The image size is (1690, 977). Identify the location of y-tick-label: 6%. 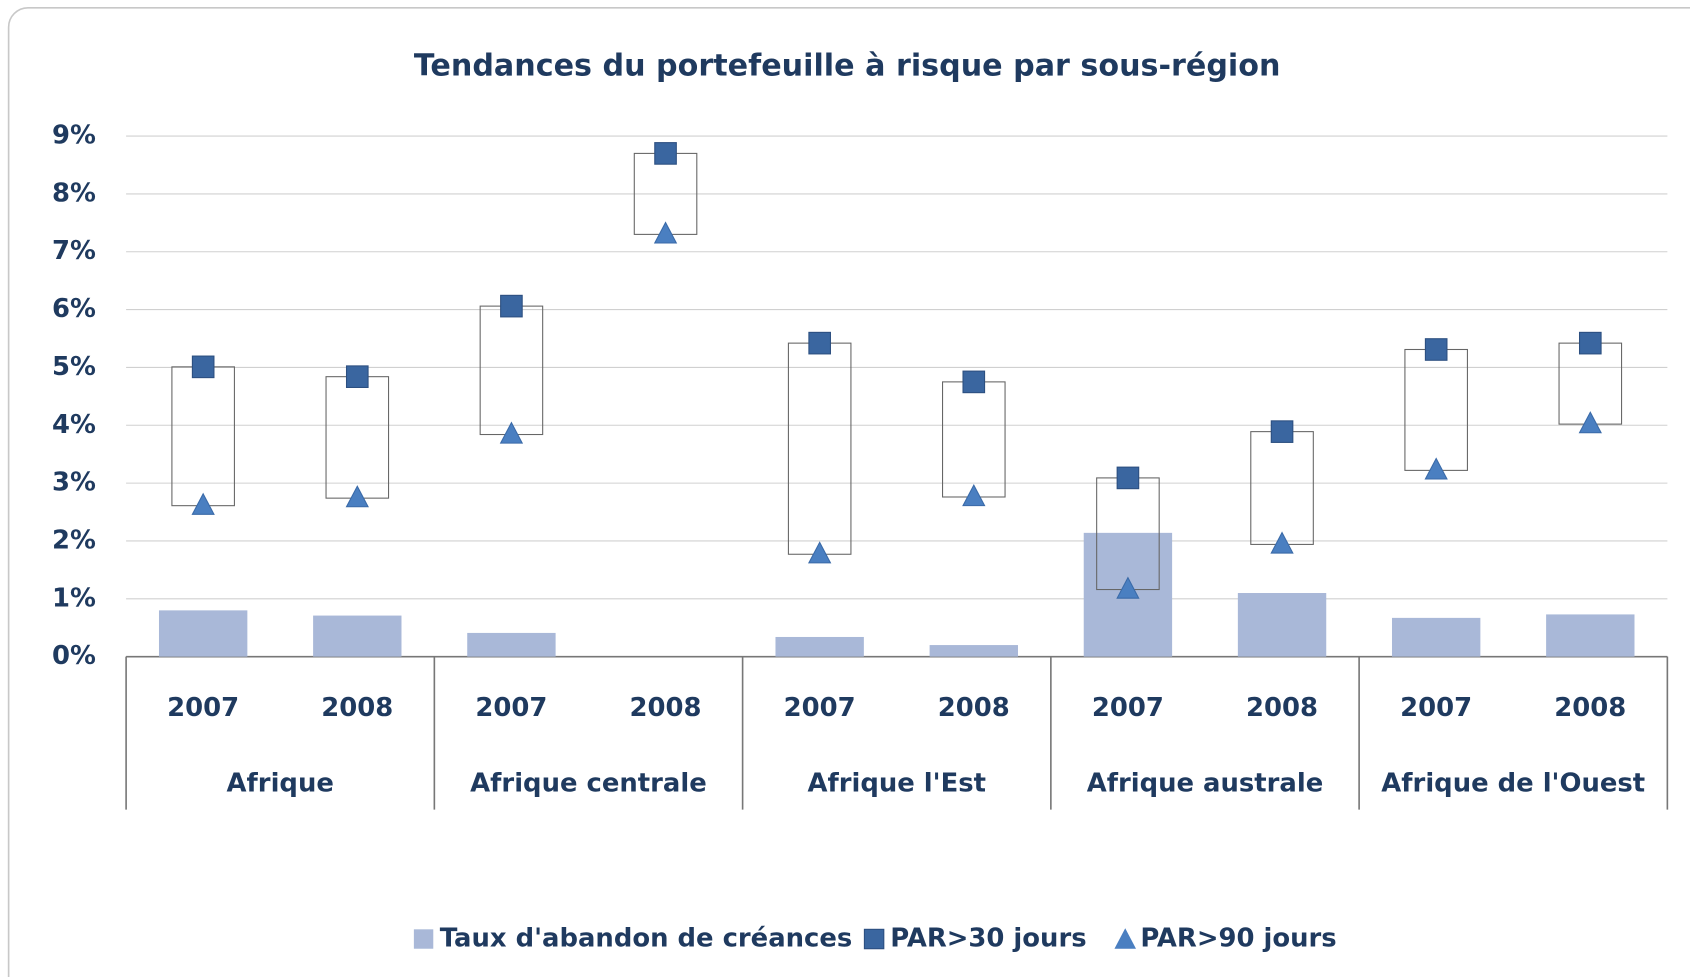
(74, 309).